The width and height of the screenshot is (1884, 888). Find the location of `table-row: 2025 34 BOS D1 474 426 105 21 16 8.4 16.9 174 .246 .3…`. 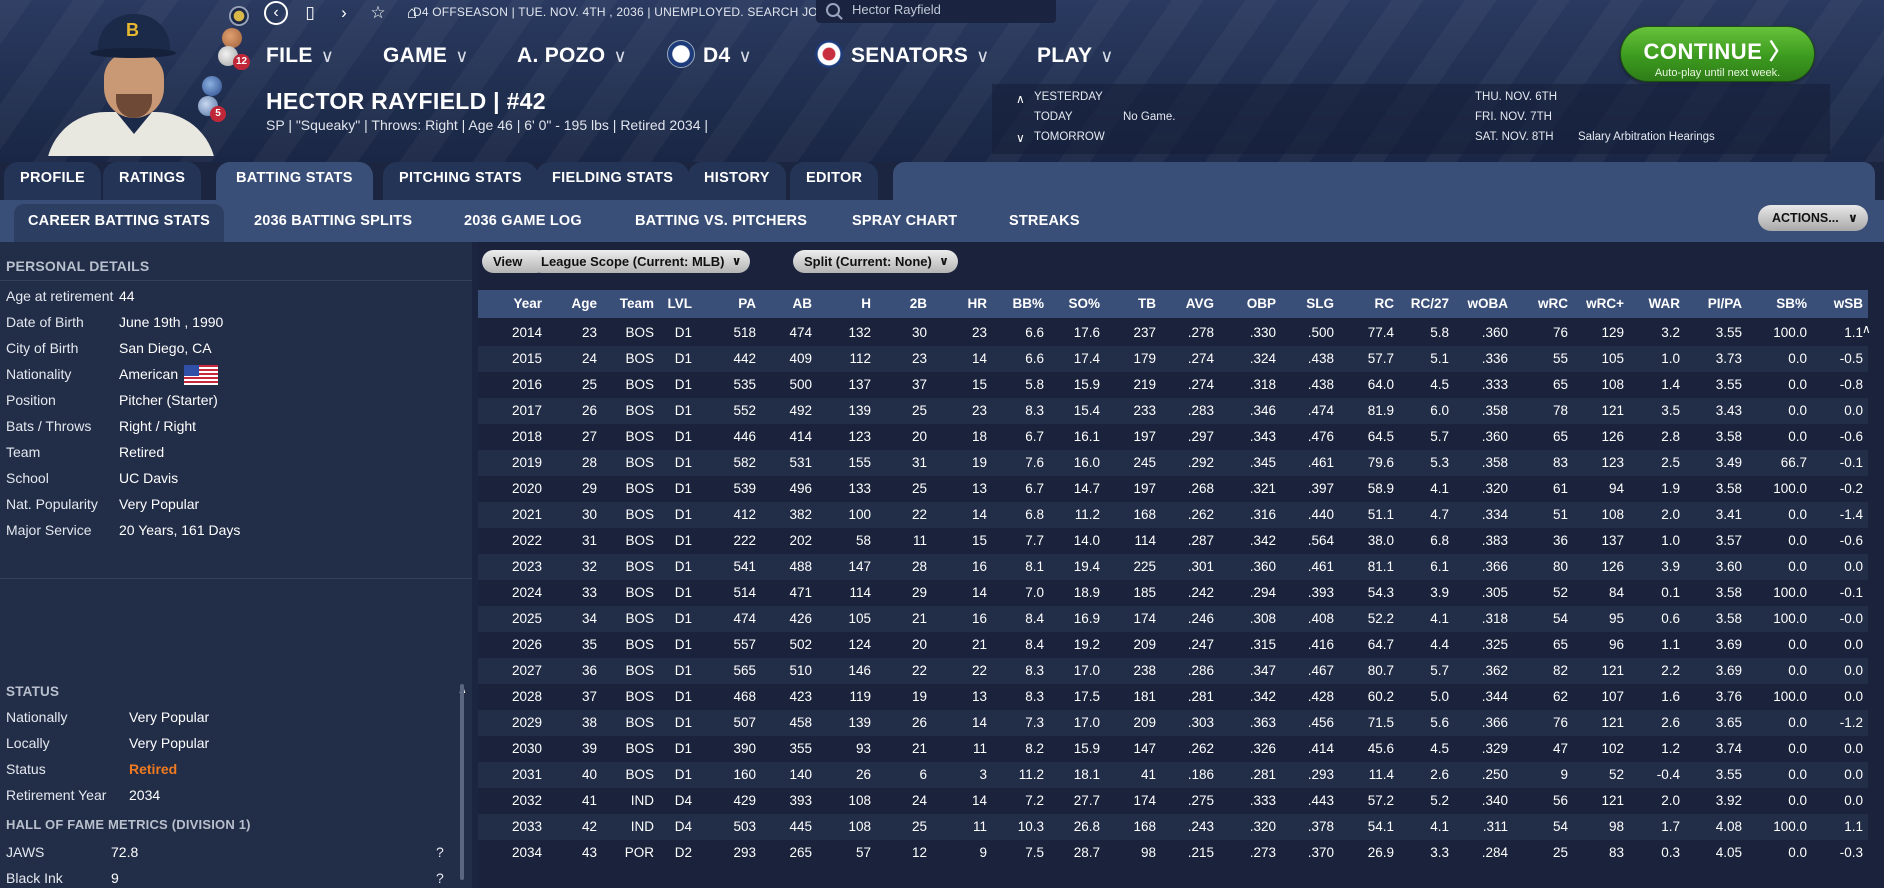

table-row: 2025 34 BOS D1 474 426 105 21 16 8.4 16.9 174 .246 .3… is located at coordinates (1173, 619).